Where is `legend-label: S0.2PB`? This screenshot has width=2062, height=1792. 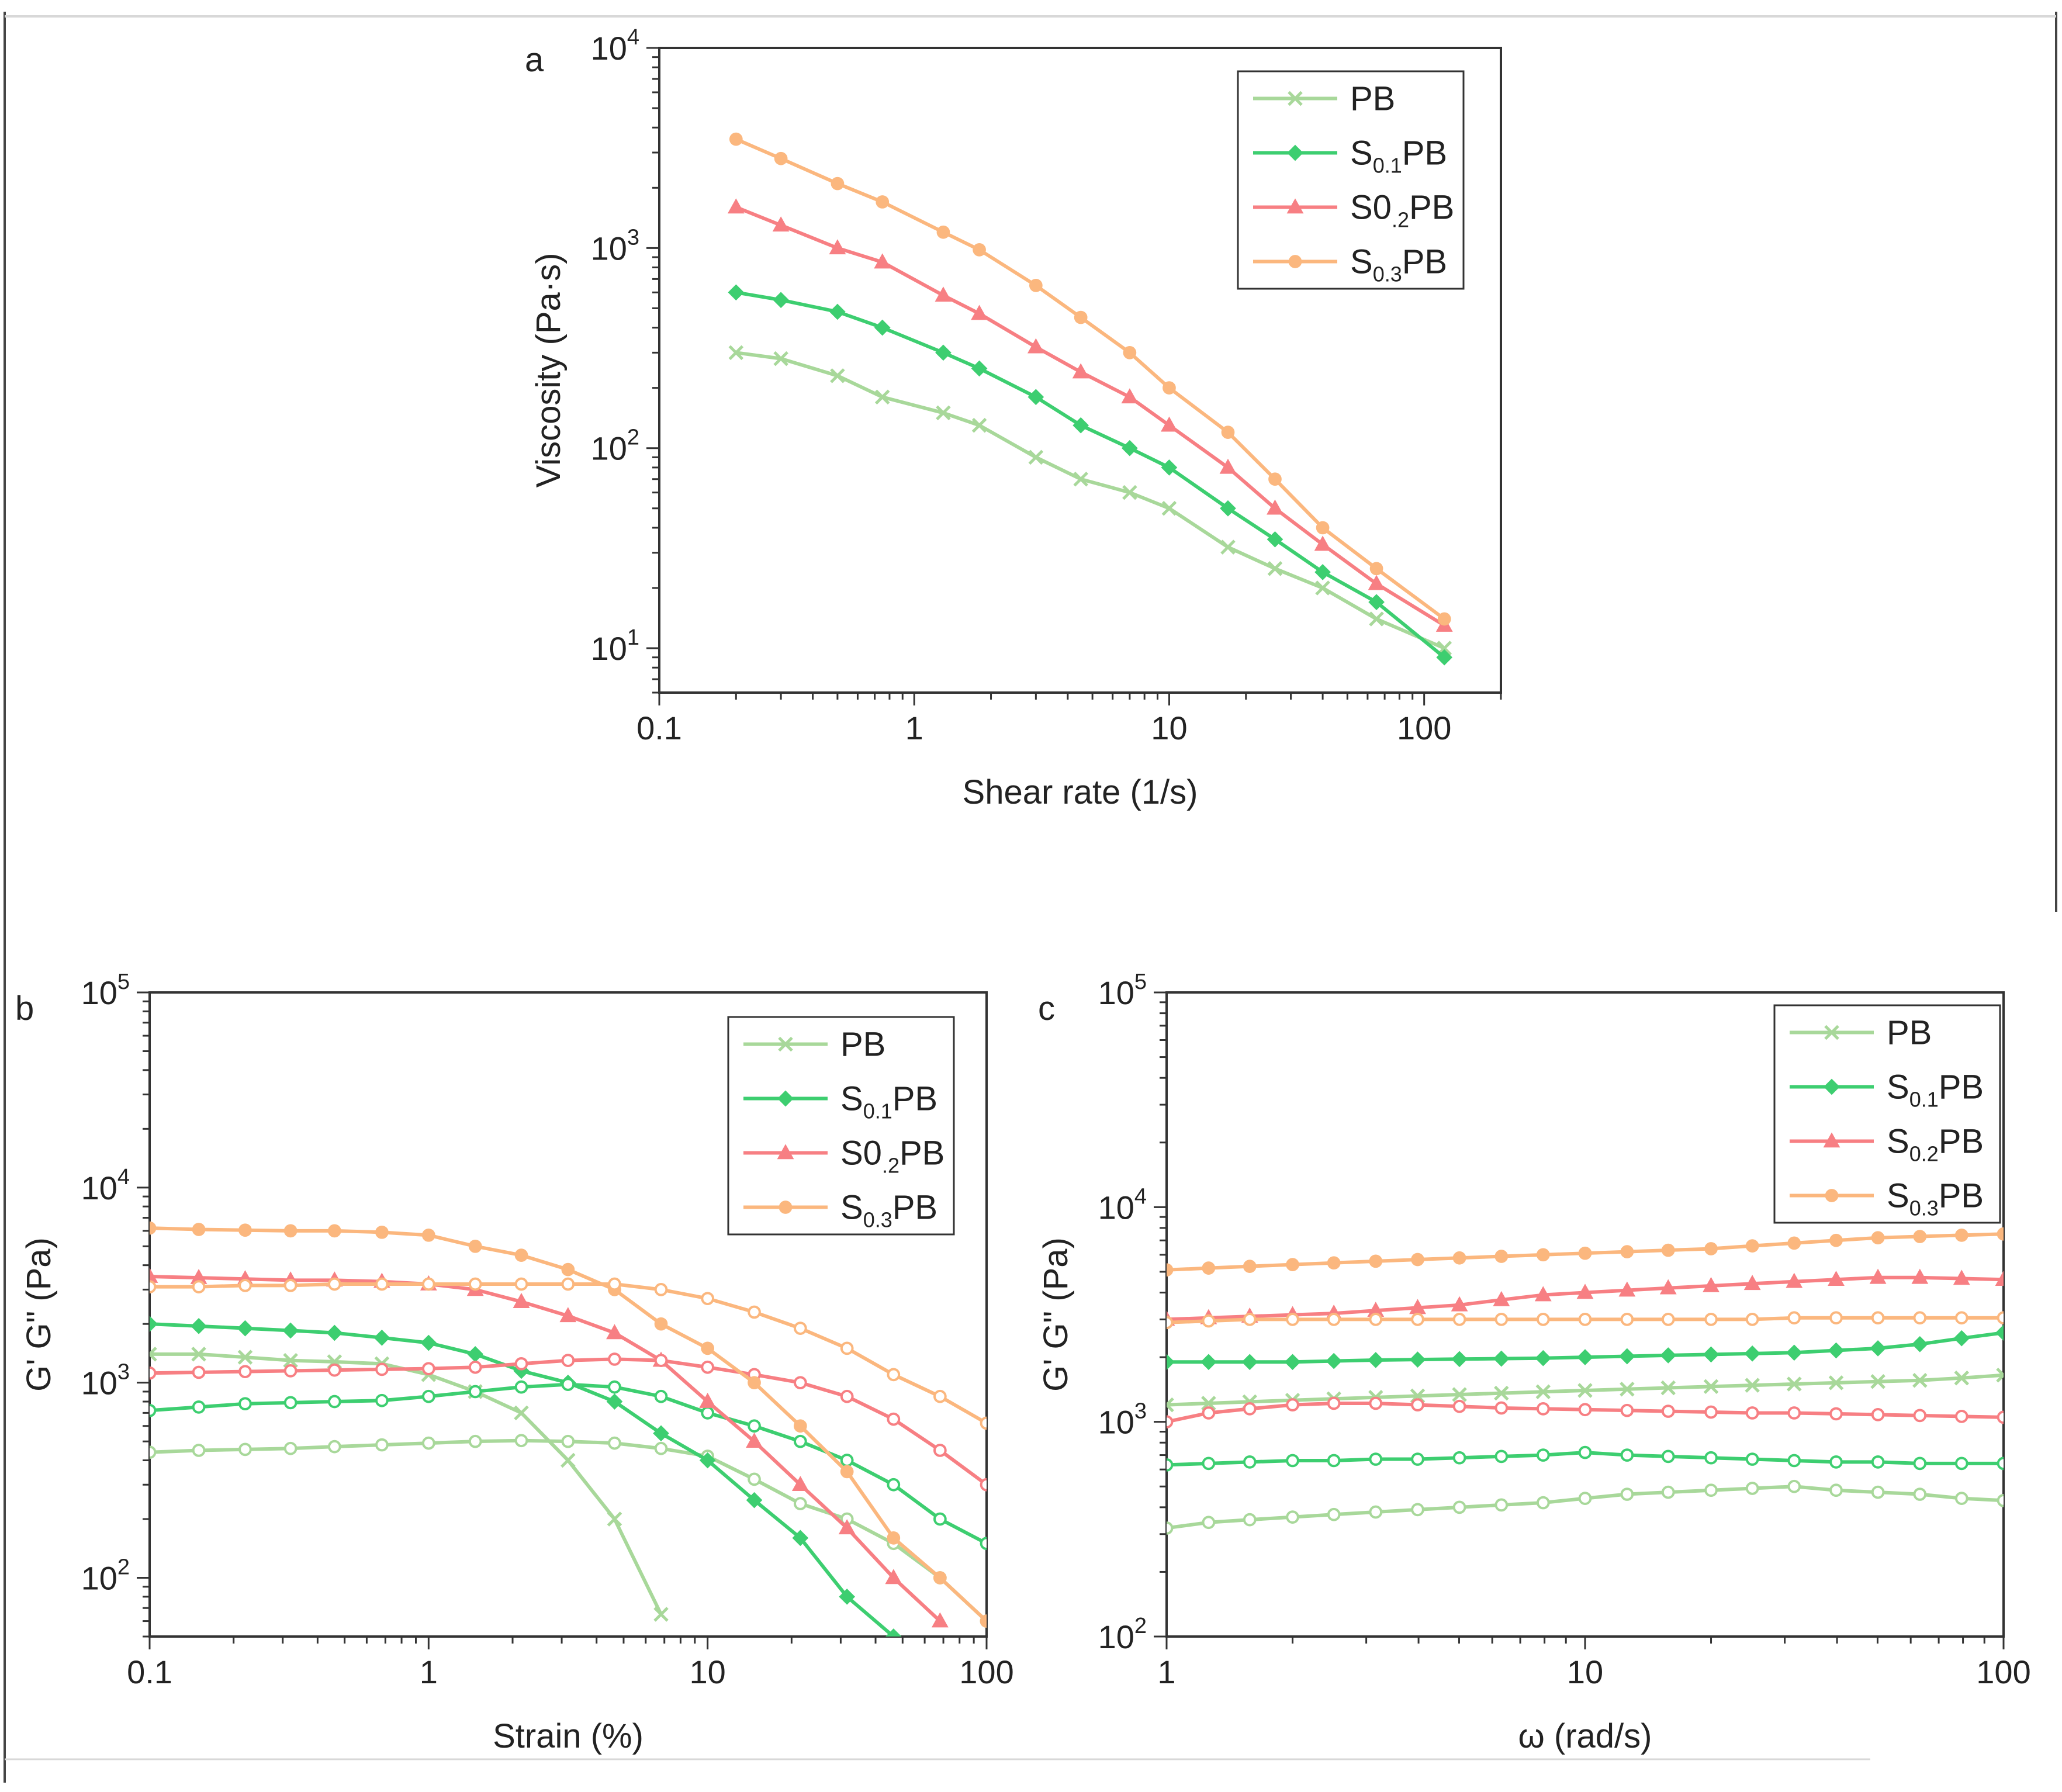
legend-label: S0.2PB is located at coordinates (1402, 210).